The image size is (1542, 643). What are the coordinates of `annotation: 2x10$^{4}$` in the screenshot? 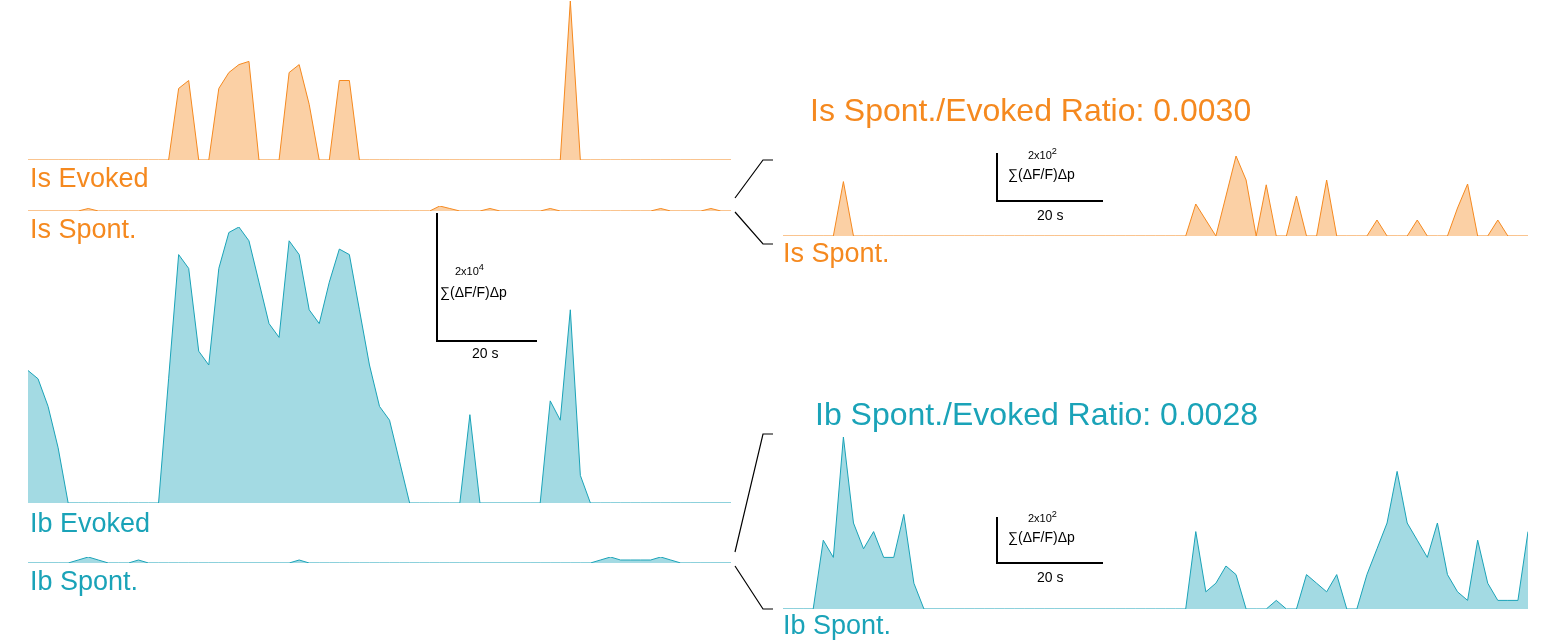 It's located at (469, 269).